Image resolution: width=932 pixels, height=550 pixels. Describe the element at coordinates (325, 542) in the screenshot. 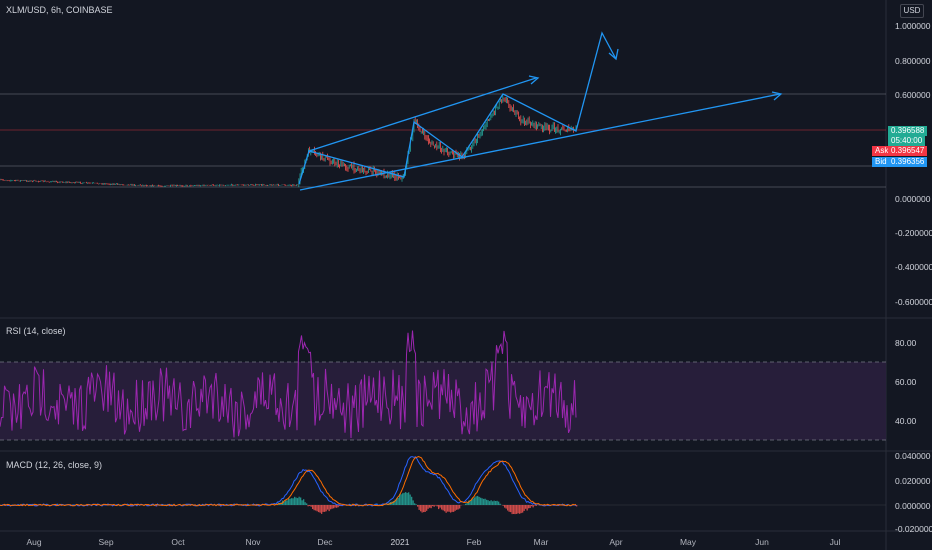

I see `time-axis-label: Dec` at that location.